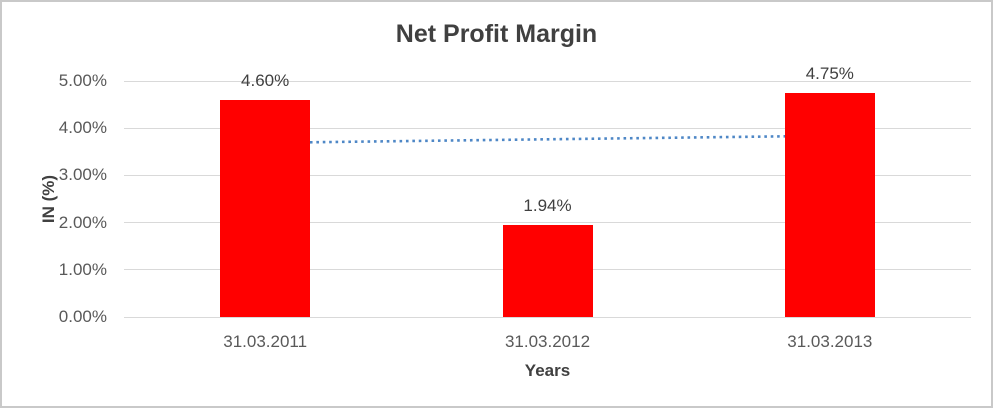  What do you see at coordinates (82, 128) in the screenshot?
I see `y-axis-tick-label: 4.00%` at bounding box center [82, 128].